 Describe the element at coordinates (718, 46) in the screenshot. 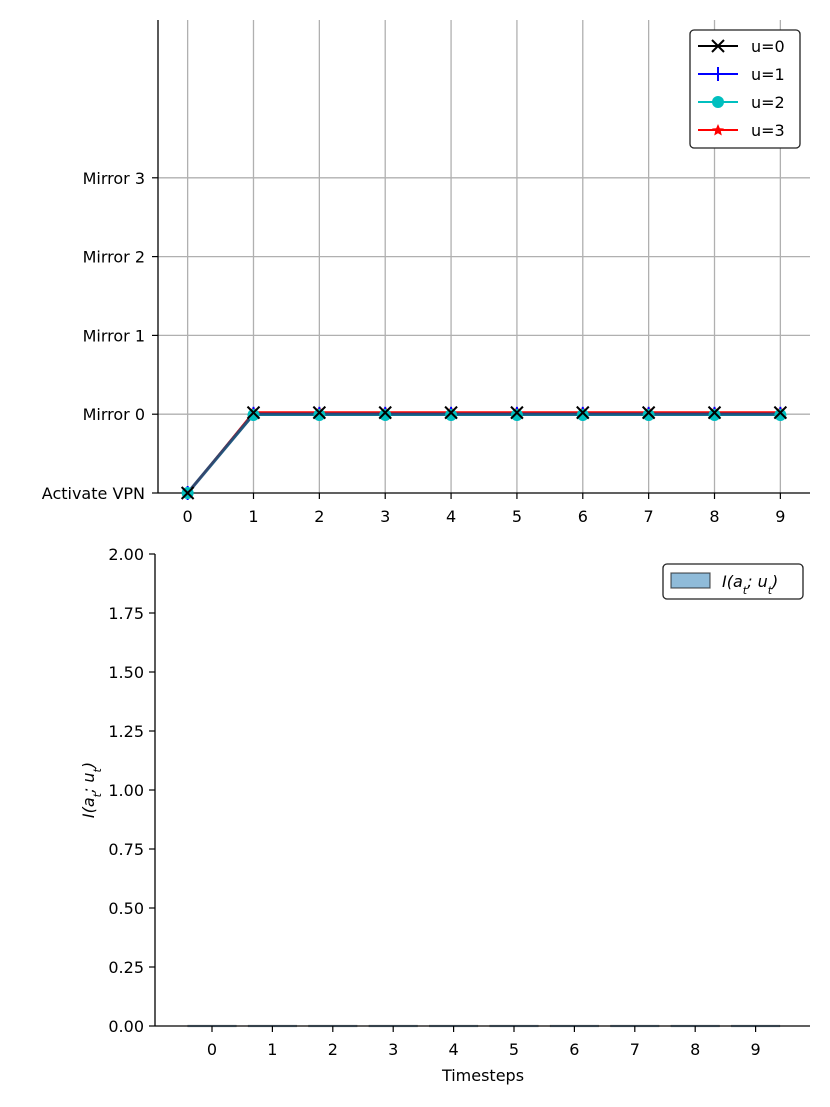

I see `legend-marker-x` at that location.